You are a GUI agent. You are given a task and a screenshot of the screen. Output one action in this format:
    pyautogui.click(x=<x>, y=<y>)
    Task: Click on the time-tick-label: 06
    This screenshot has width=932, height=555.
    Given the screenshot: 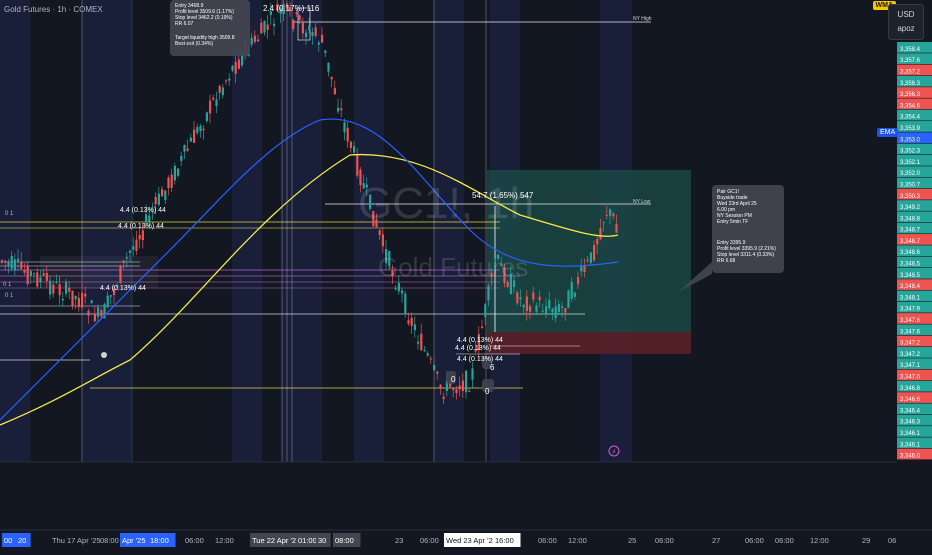 What is the action you would take?
    pyautogui.click(x=892, y=540)
    